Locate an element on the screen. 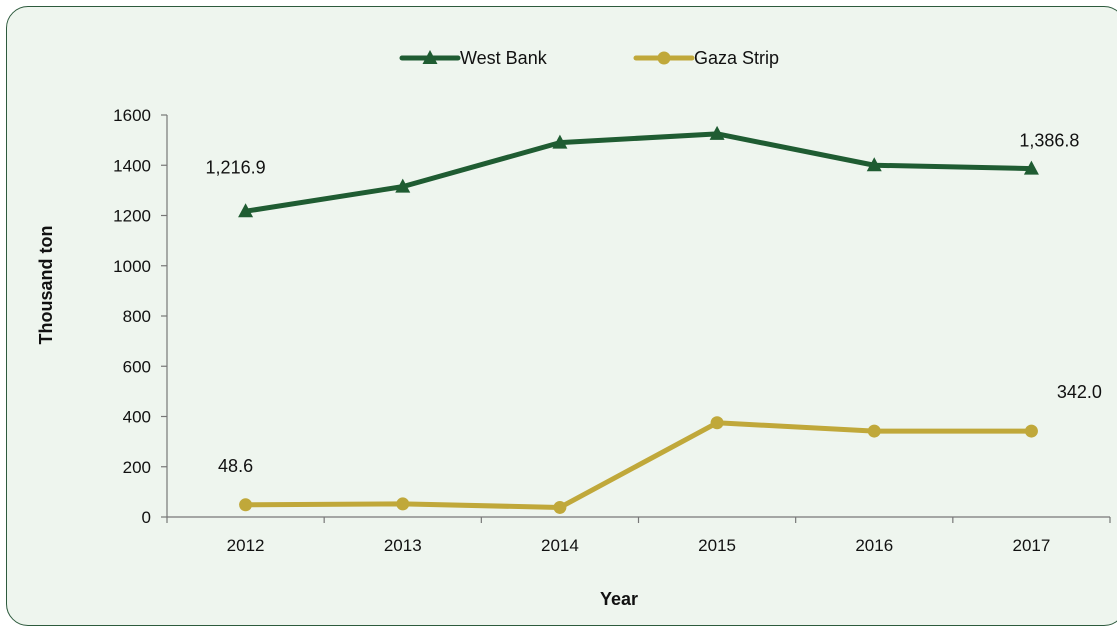  legend-label: West Bank is located at coordinates (504, 58).